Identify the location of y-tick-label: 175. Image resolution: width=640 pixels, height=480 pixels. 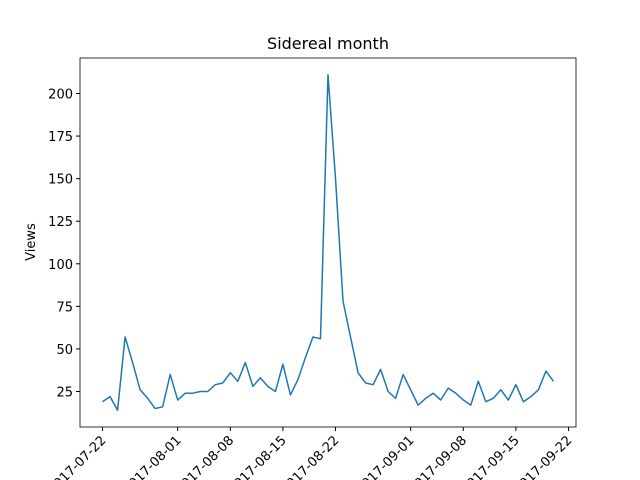
(60, 137).